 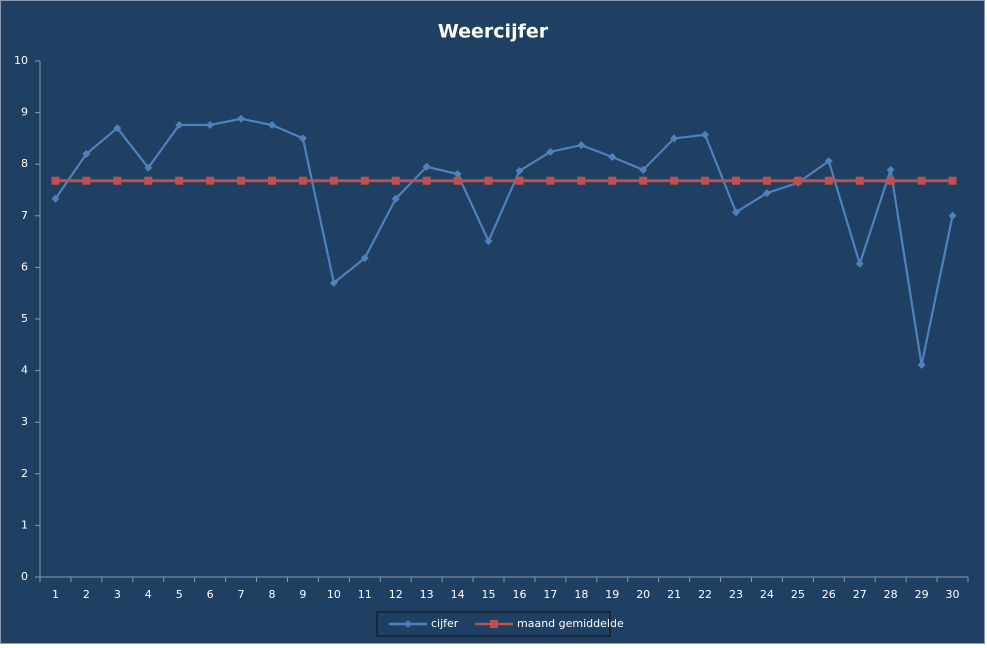 I want to click on x-tick-label: 18, so click(x=581, y=594).